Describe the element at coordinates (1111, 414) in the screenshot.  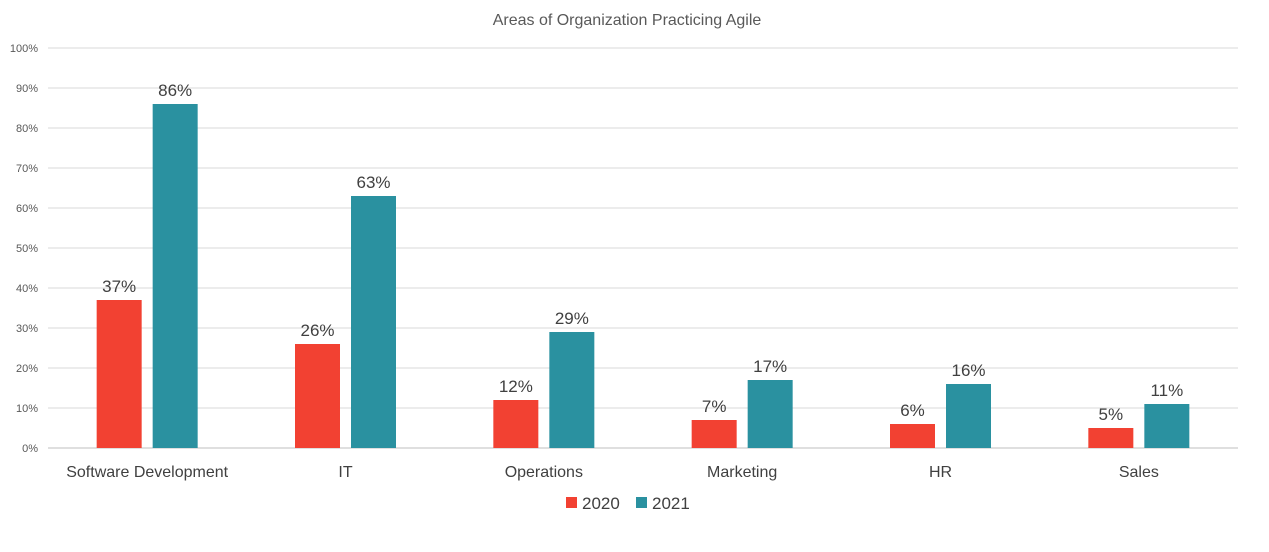
I see `data-label: 5%` at that location.